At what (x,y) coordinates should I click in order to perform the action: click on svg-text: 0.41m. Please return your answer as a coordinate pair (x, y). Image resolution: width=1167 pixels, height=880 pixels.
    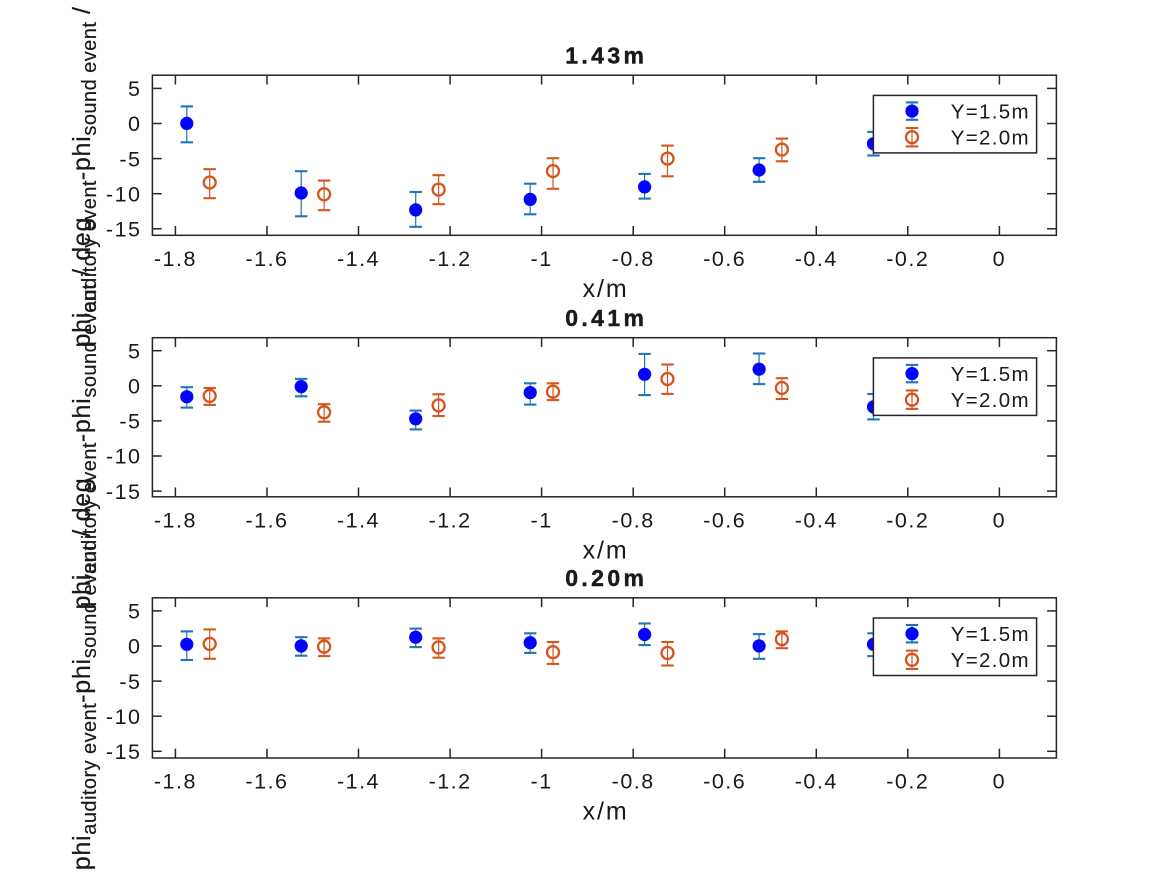
    Looking at the image, I should click on (606, 318).